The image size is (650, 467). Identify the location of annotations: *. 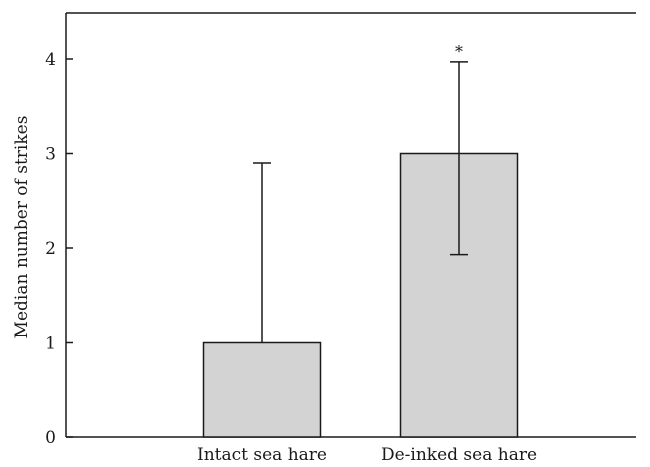
(459, 51).